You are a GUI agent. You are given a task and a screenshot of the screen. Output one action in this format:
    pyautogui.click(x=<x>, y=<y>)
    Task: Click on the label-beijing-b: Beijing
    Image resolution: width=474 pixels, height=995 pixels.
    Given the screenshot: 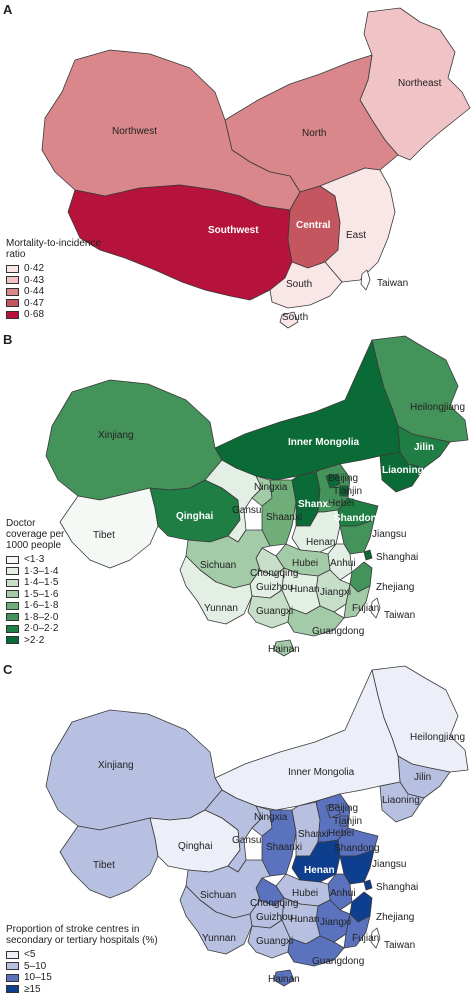 What is the action you would take?
    pyautogui.click(x=343, y=478)
    